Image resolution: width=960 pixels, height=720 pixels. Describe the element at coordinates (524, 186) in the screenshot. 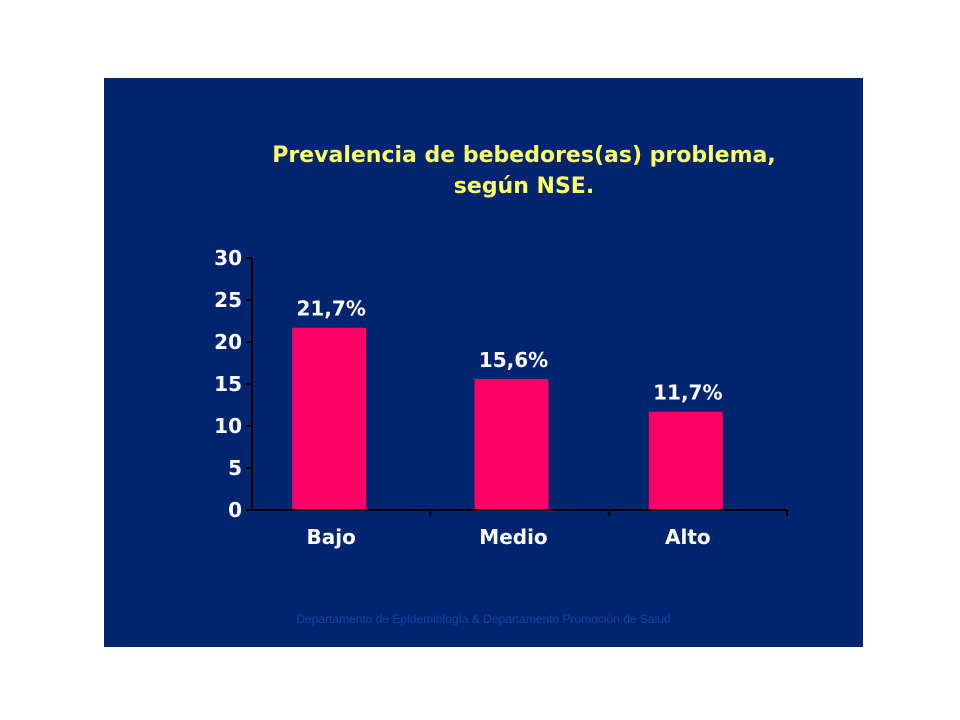

I see `chart-title-line-2: según NSE.` at that location.